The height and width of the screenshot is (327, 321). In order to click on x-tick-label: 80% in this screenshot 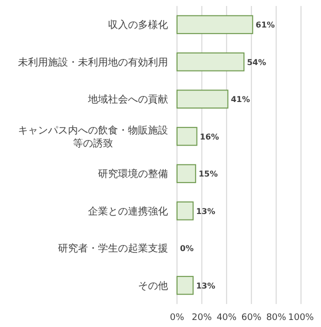, I will do `click(276, 318)`.